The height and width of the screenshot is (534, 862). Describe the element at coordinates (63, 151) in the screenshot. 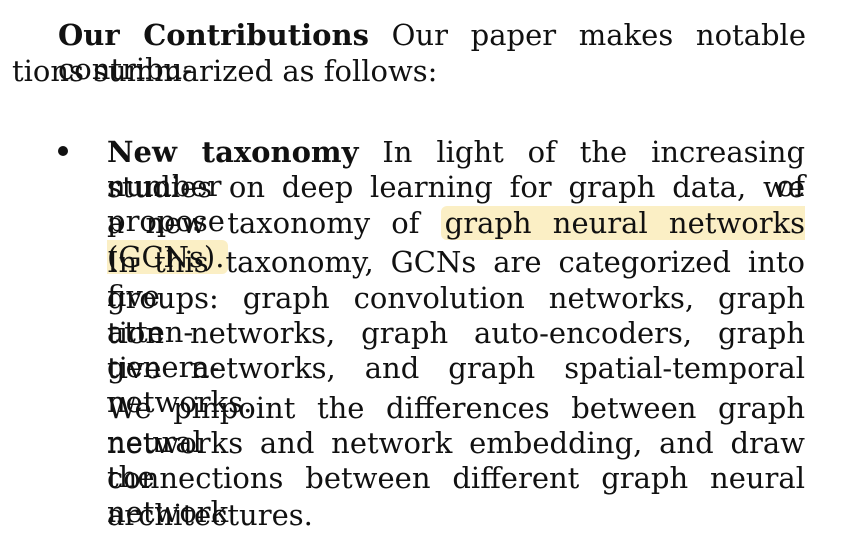

I see `bullet-icon` at that location.